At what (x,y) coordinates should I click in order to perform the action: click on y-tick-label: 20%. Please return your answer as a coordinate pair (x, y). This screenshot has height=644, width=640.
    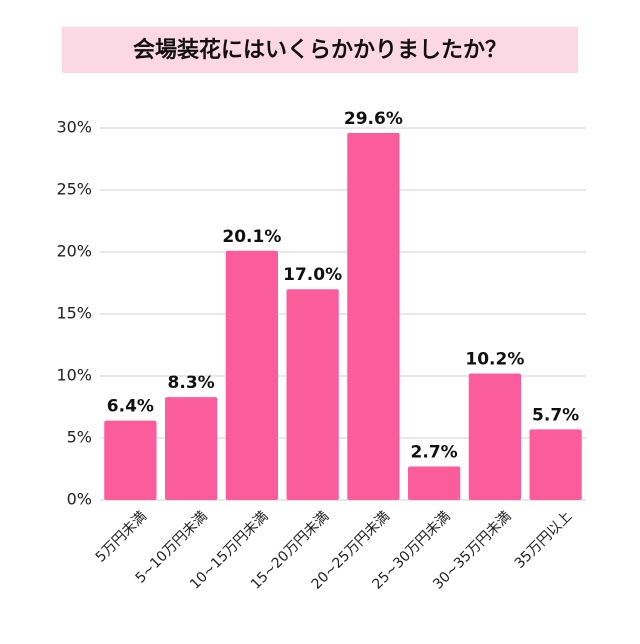
    Looking at the image, I should click on (74, 251).